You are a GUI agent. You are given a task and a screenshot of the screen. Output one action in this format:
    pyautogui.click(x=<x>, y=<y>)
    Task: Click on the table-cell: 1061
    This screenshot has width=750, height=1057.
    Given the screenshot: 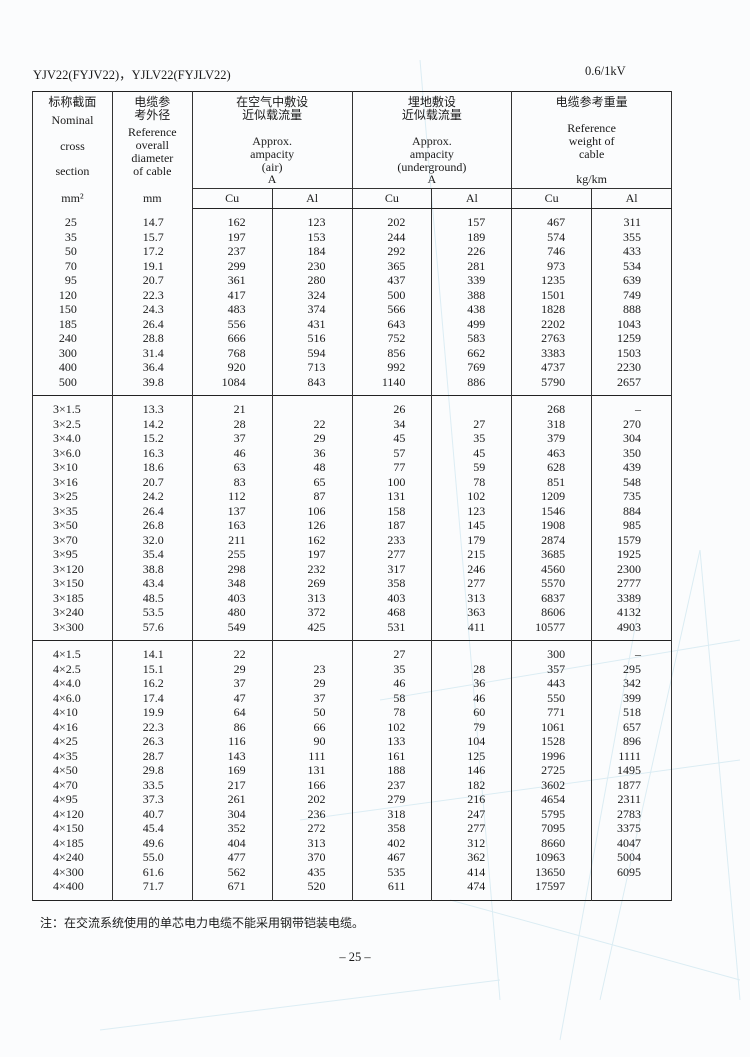 What is the action you would take?
    pyautogui.click(x=552, y=726)
    